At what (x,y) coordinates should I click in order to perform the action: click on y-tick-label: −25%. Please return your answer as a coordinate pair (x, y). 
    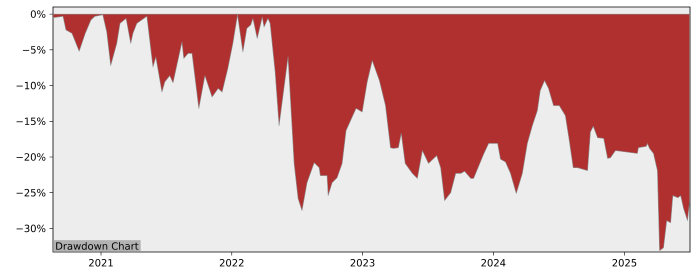
    Looking at the image, I should click on (31, 192).